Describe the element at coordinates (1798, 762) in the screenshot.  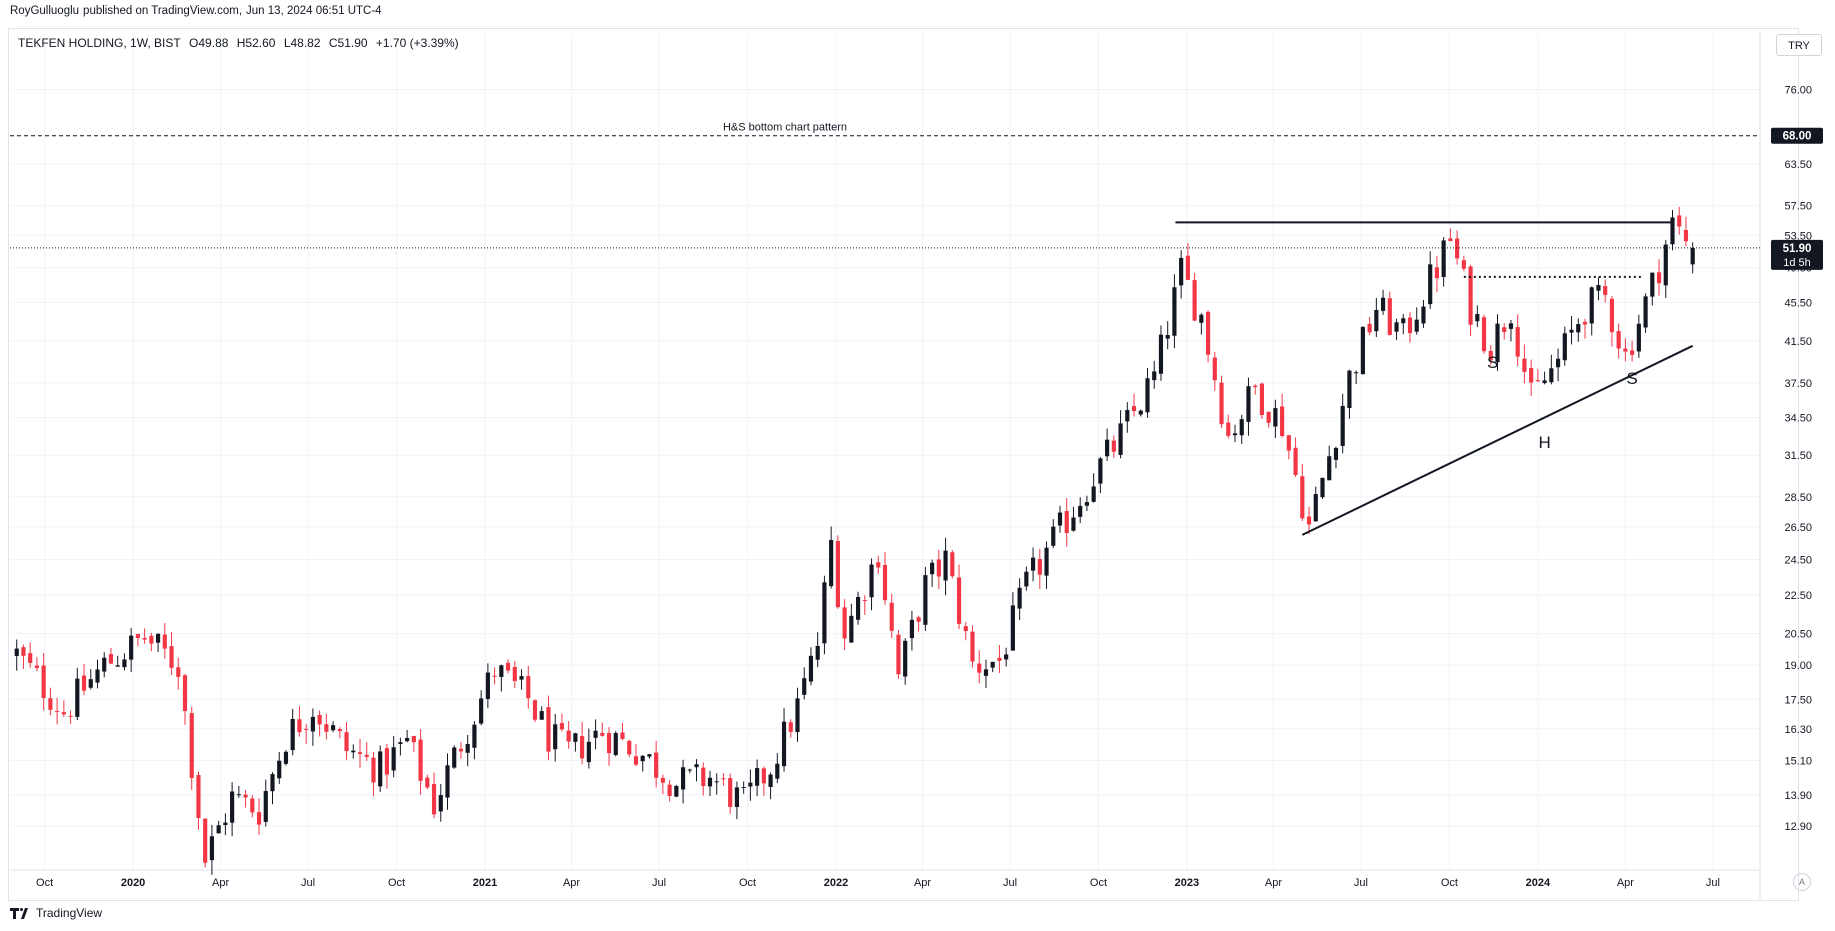
I see `y-tick-label: 15.10` at that location.